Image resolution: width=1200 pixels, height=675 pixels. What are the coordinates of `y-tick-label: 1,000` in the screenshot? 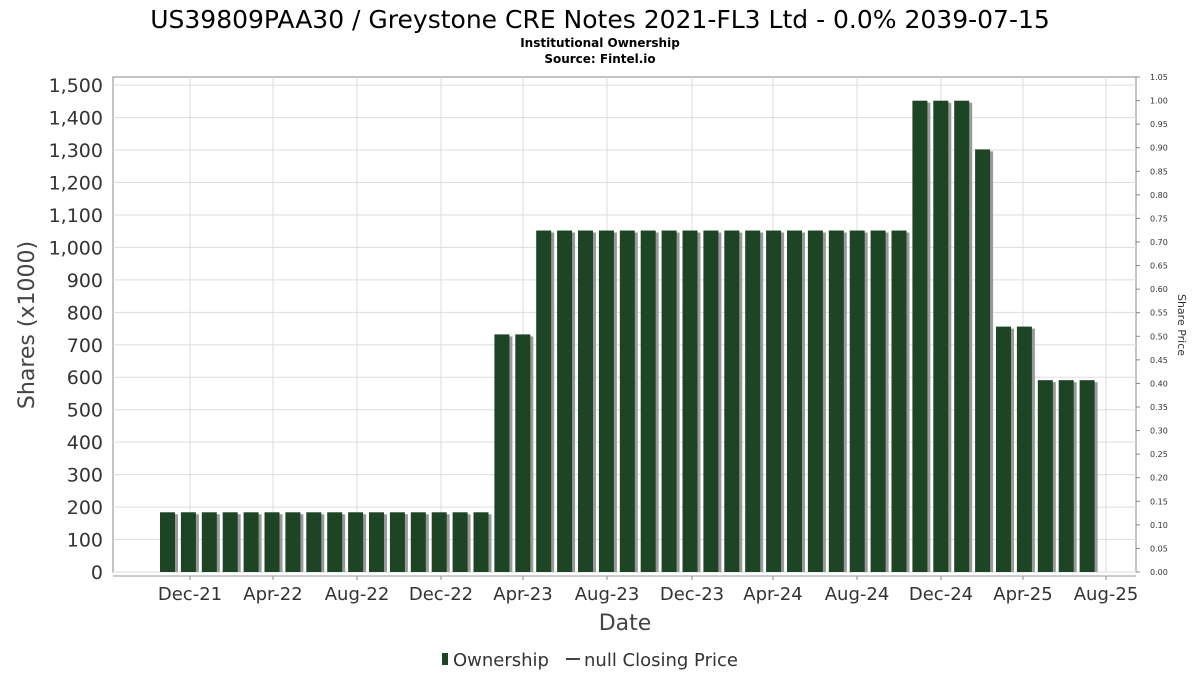 It's located at (76, 248).